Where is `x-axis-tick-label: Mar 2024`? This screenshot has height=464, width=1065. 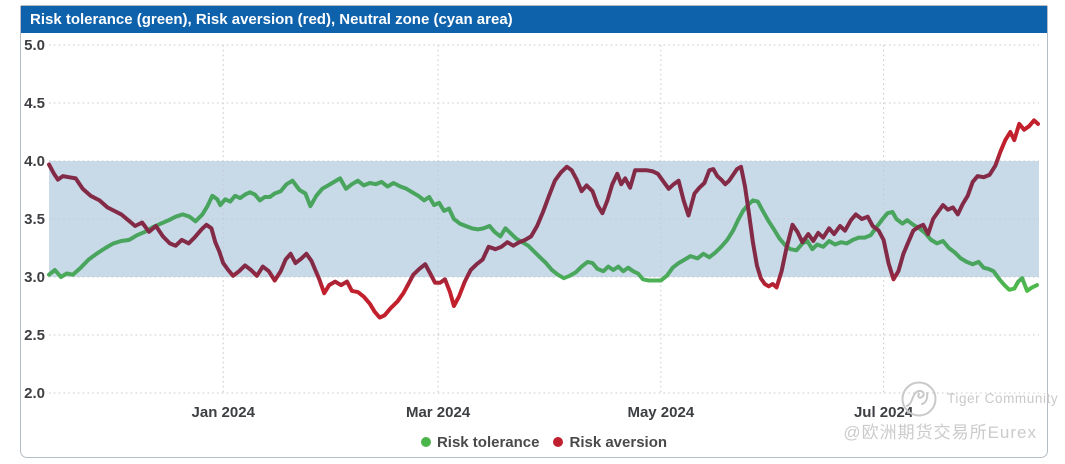 x-axis-tick-label: Mar 2024 is located at coordinates (438, 412).